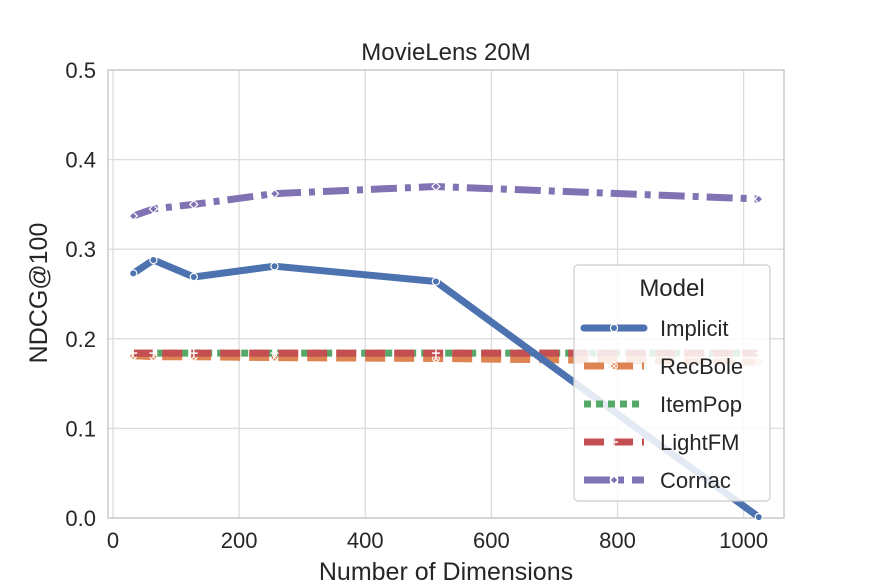 Image resolution: width=872 pixels, height=581 pixels. Describe the element at coordinates (80, 428) in the screenshot. I see `y-tick-label: 0.1` at that location.